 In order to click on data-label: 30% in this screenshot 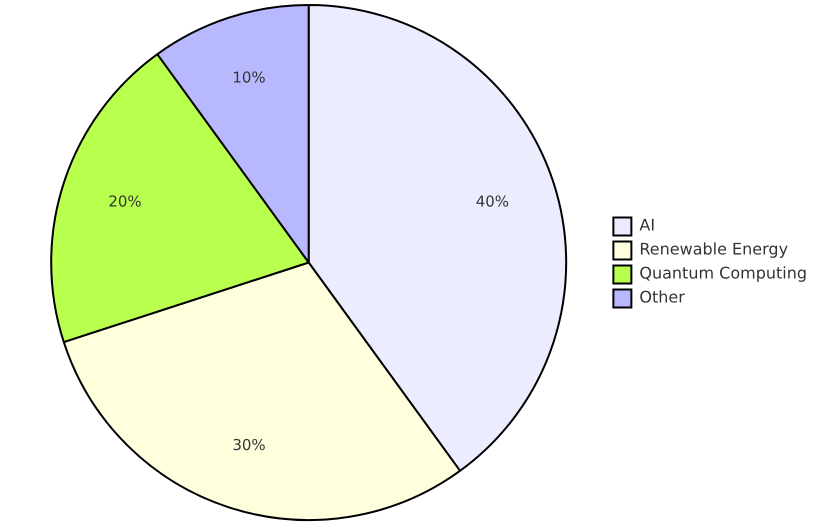, I will do `click(249, 445)`.